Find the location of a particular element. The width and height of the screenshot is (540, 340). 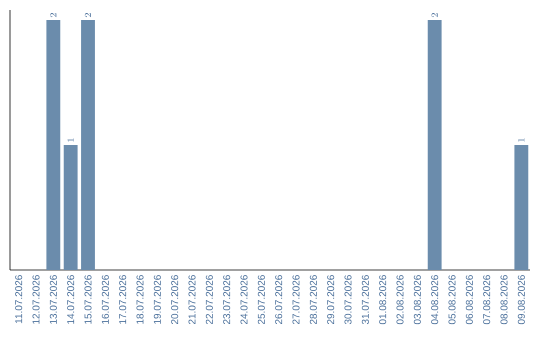

x-tick-label: 19.07.2026 is located at coordinates (157, 299).